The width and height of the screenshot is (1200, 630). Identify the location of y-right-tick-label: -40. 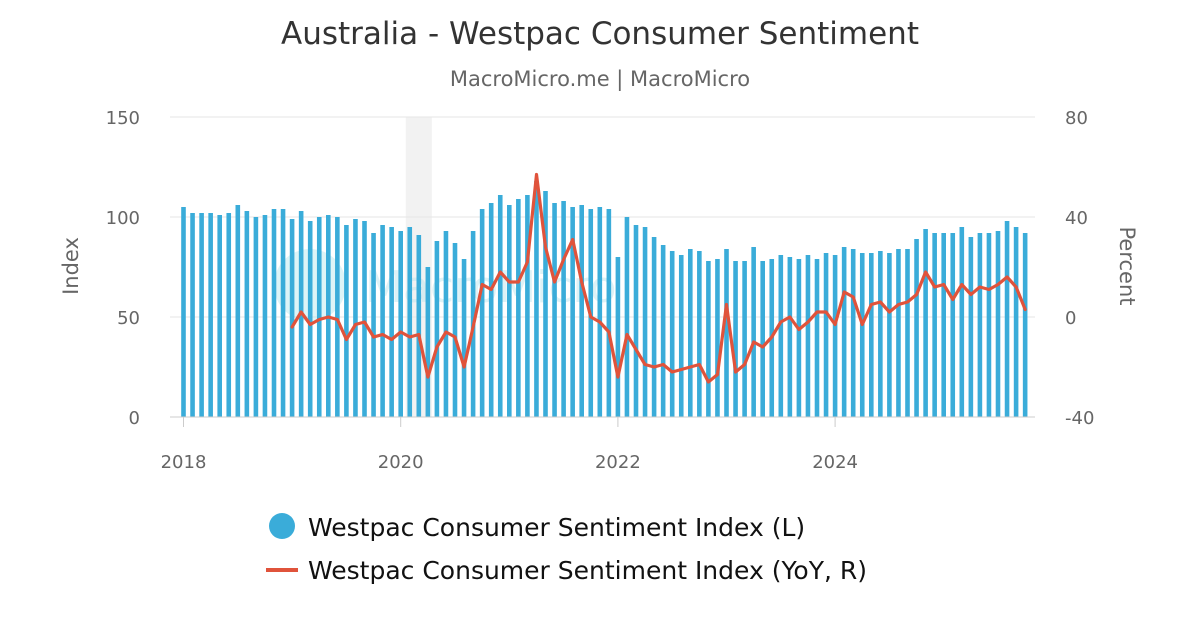
(1079, 418).